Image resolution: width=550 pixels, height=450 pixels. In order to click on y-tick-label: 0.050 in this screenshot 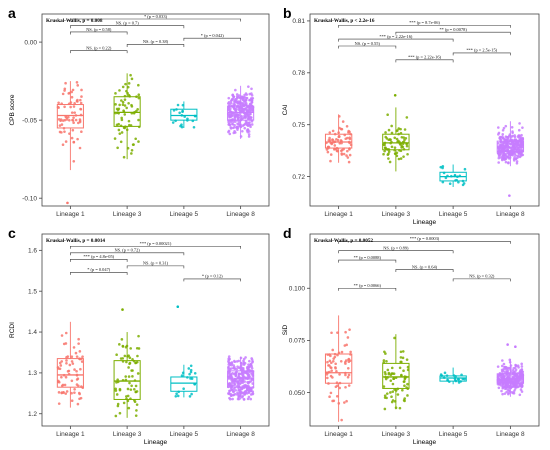, I will do `click(297, 393)`.